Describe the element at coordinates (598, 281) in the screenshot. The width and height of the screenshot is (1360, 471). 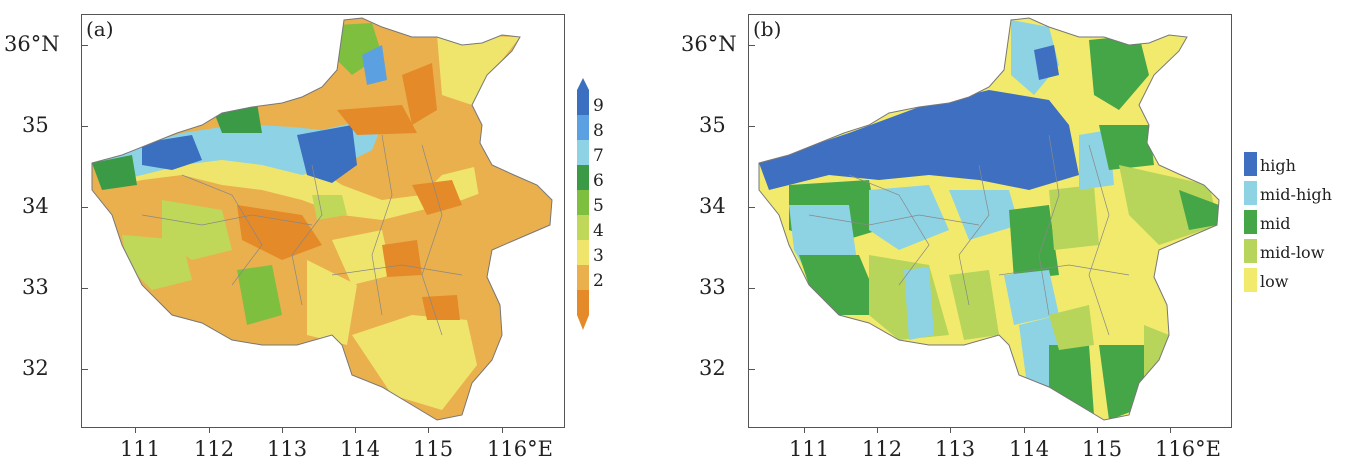
I see `colorbar-label: 2` at that location.